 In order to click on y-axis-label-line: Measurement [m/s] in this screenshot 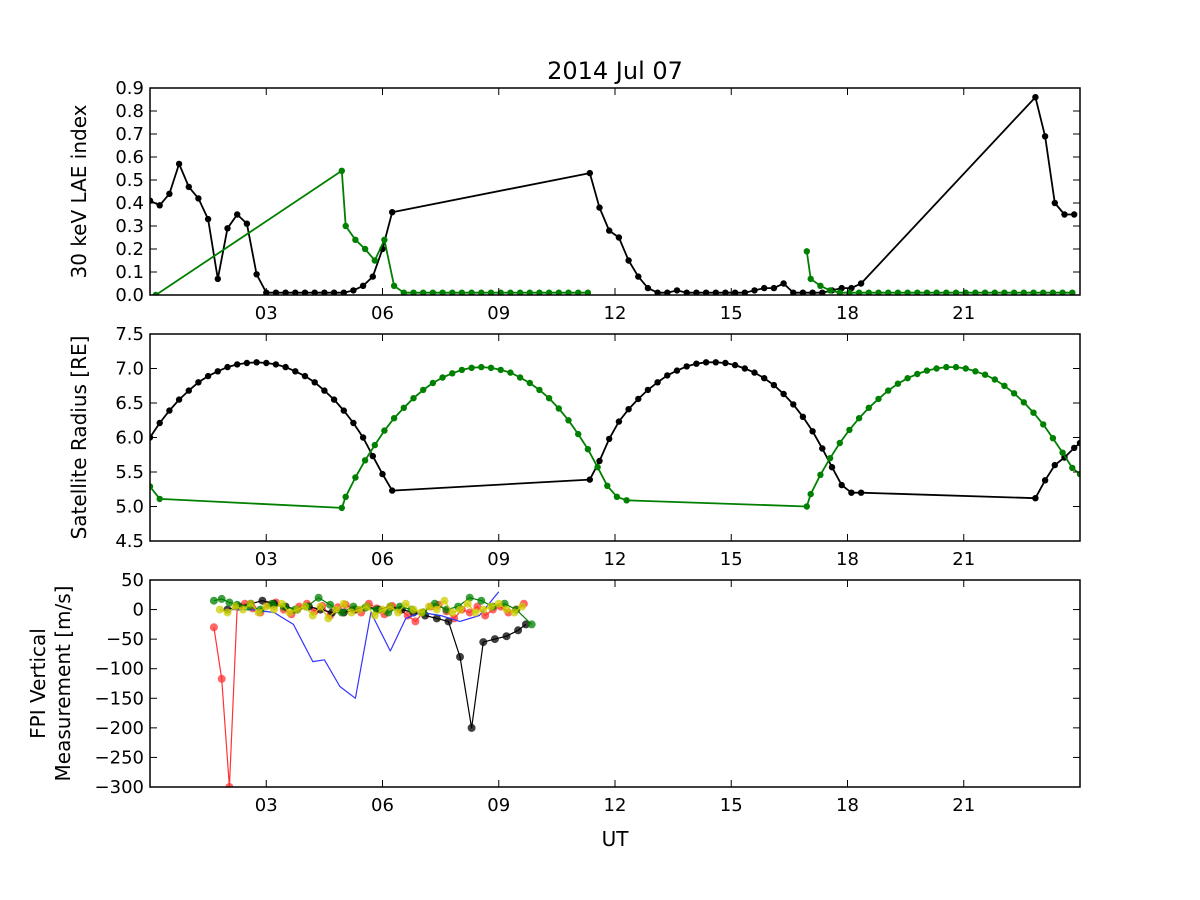, I will do `click(63, 684)`.